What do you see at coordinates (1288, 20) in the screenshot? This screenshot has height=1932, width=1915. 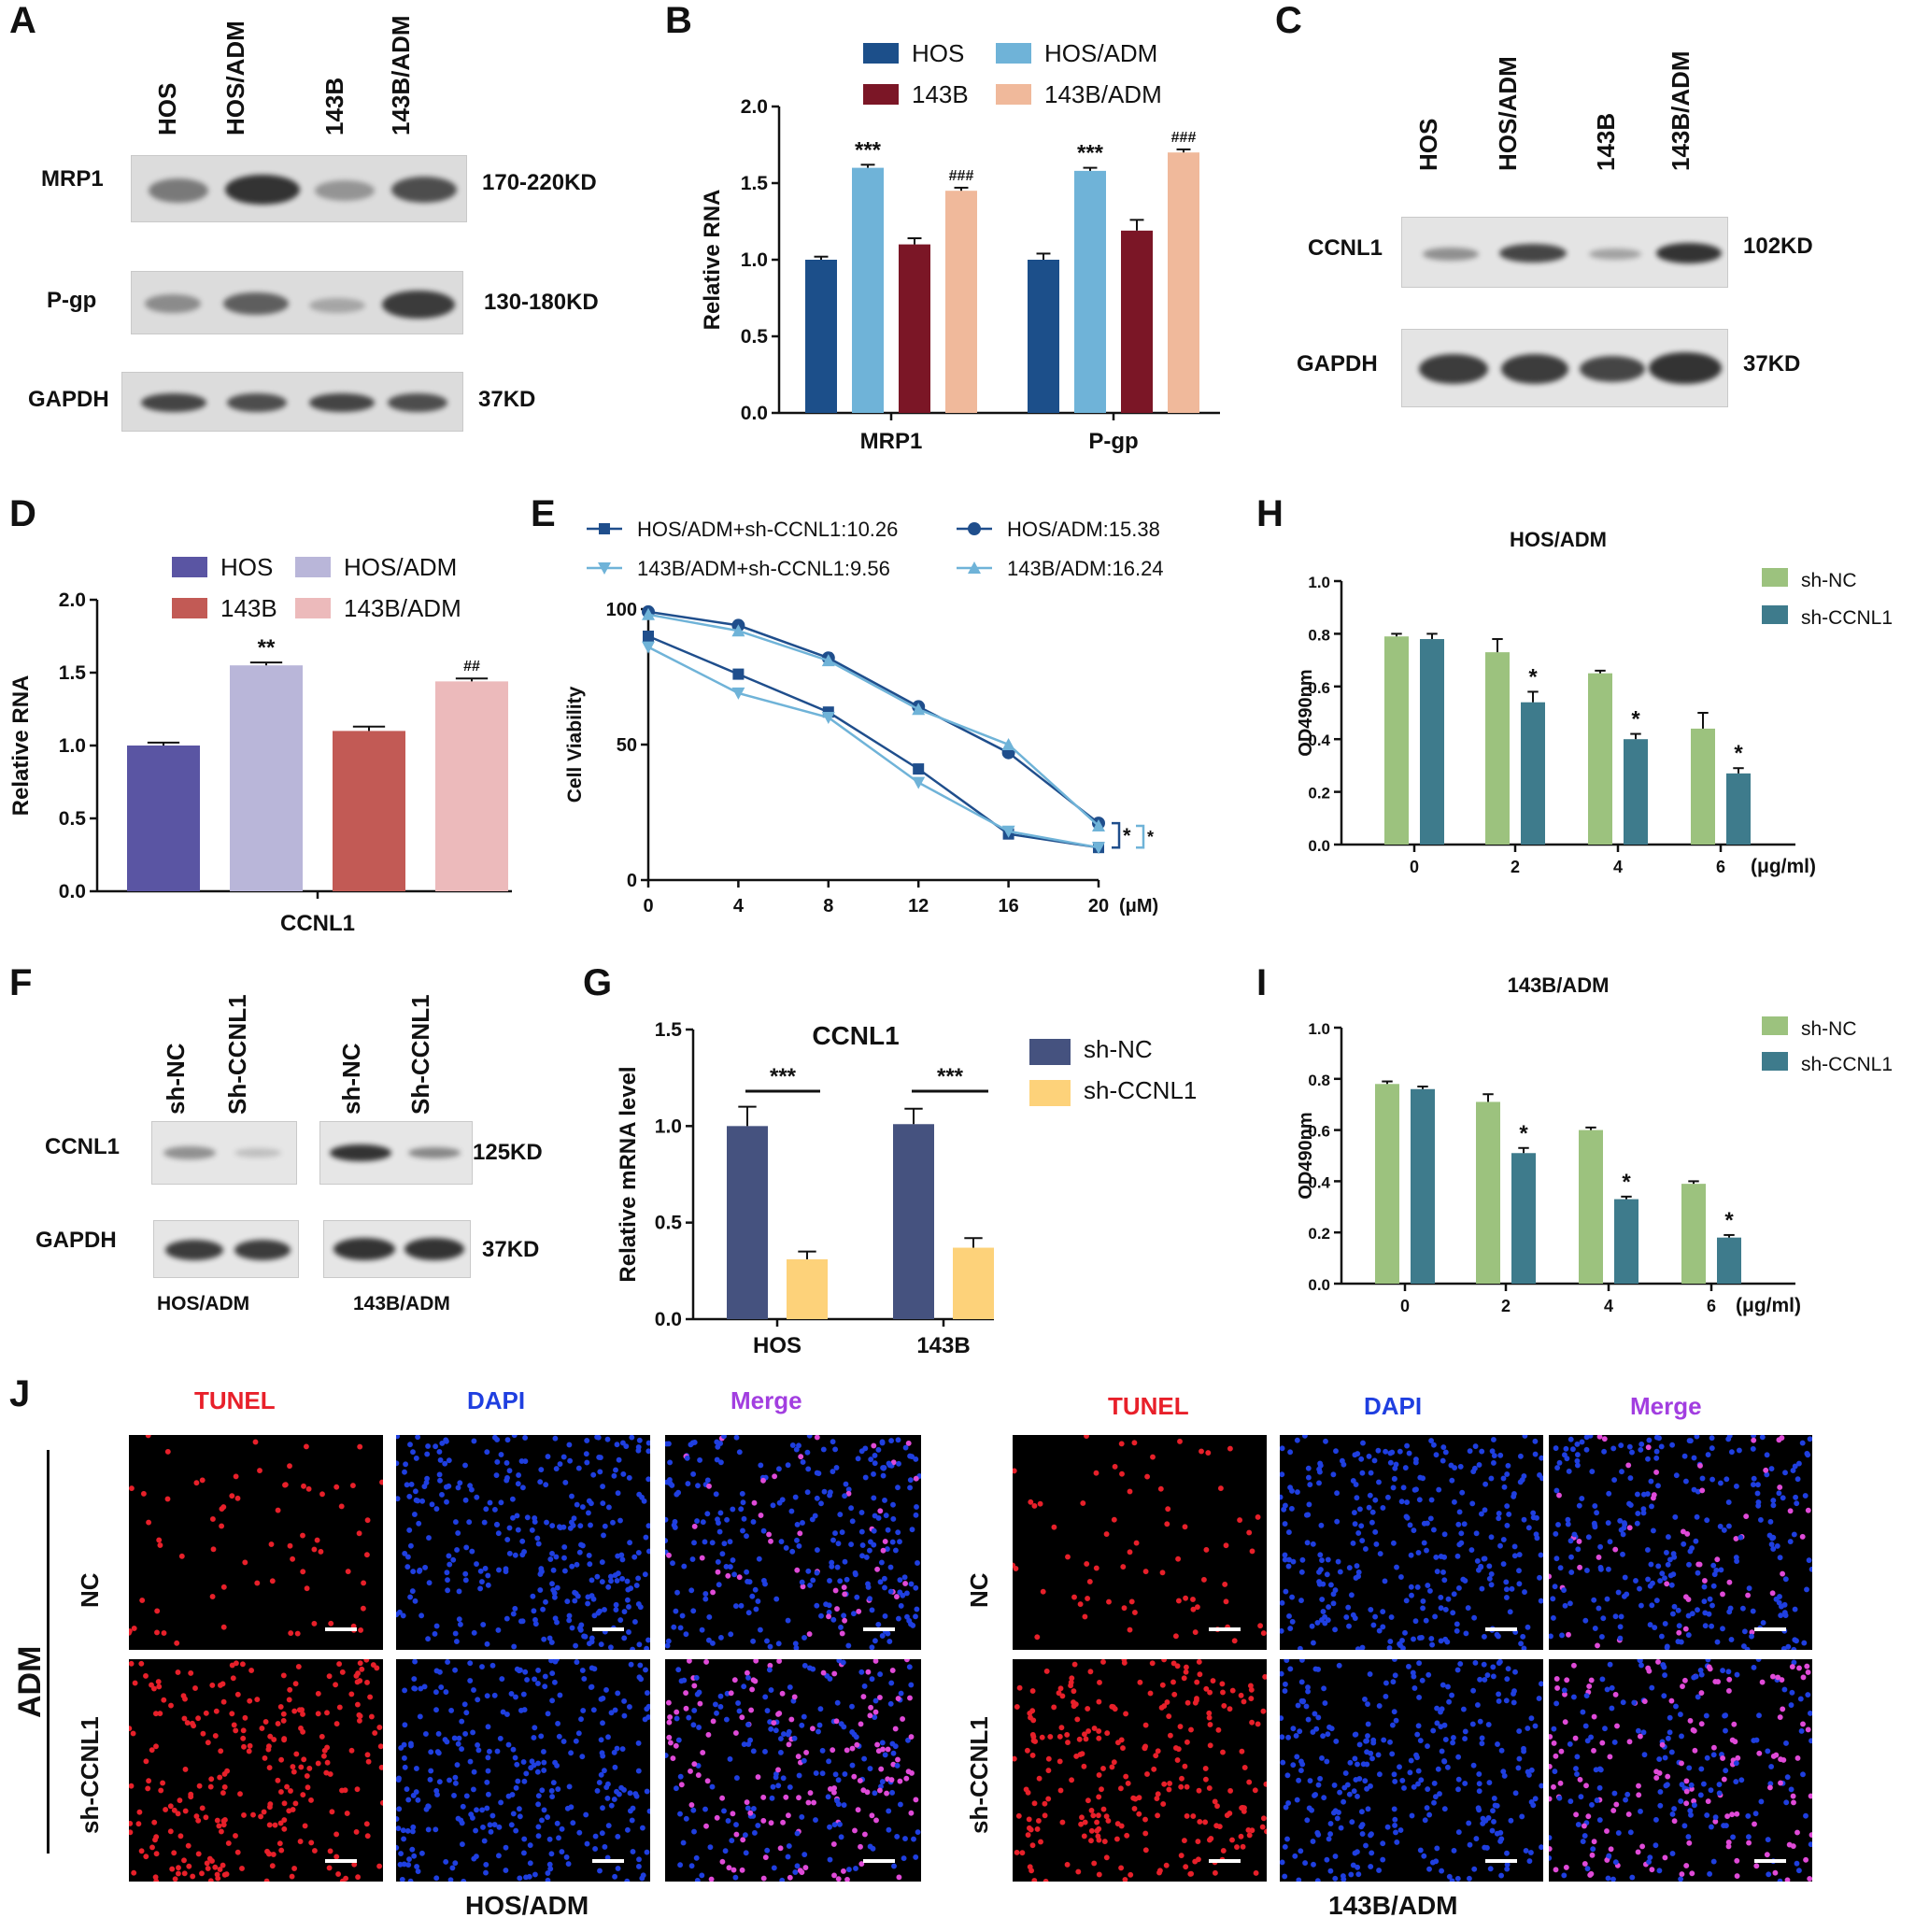 I see `panel-letter-c: C` at bounding box center [1288, 20].